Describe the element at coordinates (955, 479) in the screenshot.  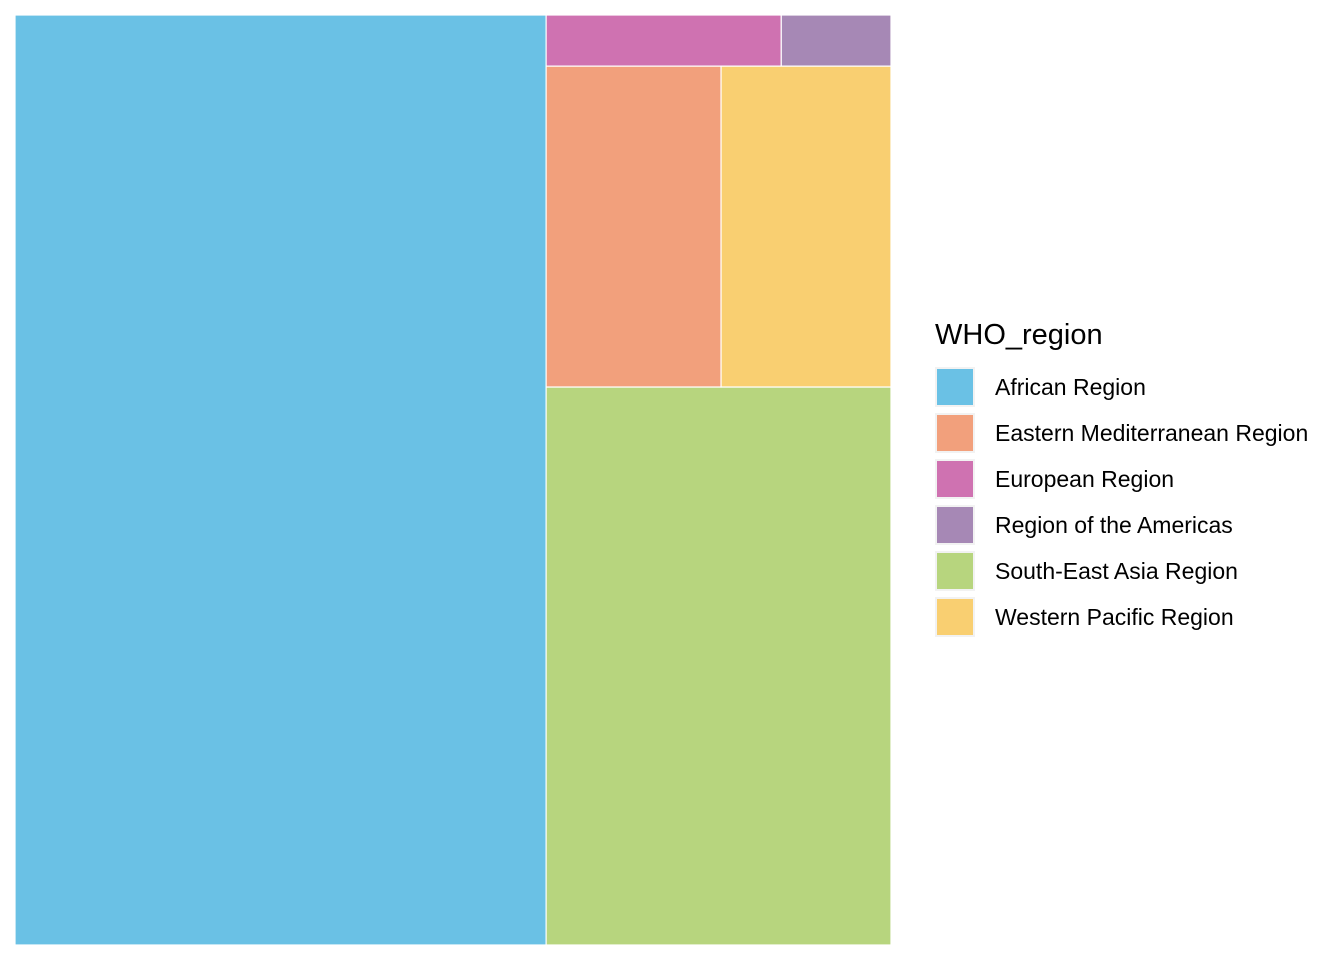
I see `legend-key-european-region` at that location.